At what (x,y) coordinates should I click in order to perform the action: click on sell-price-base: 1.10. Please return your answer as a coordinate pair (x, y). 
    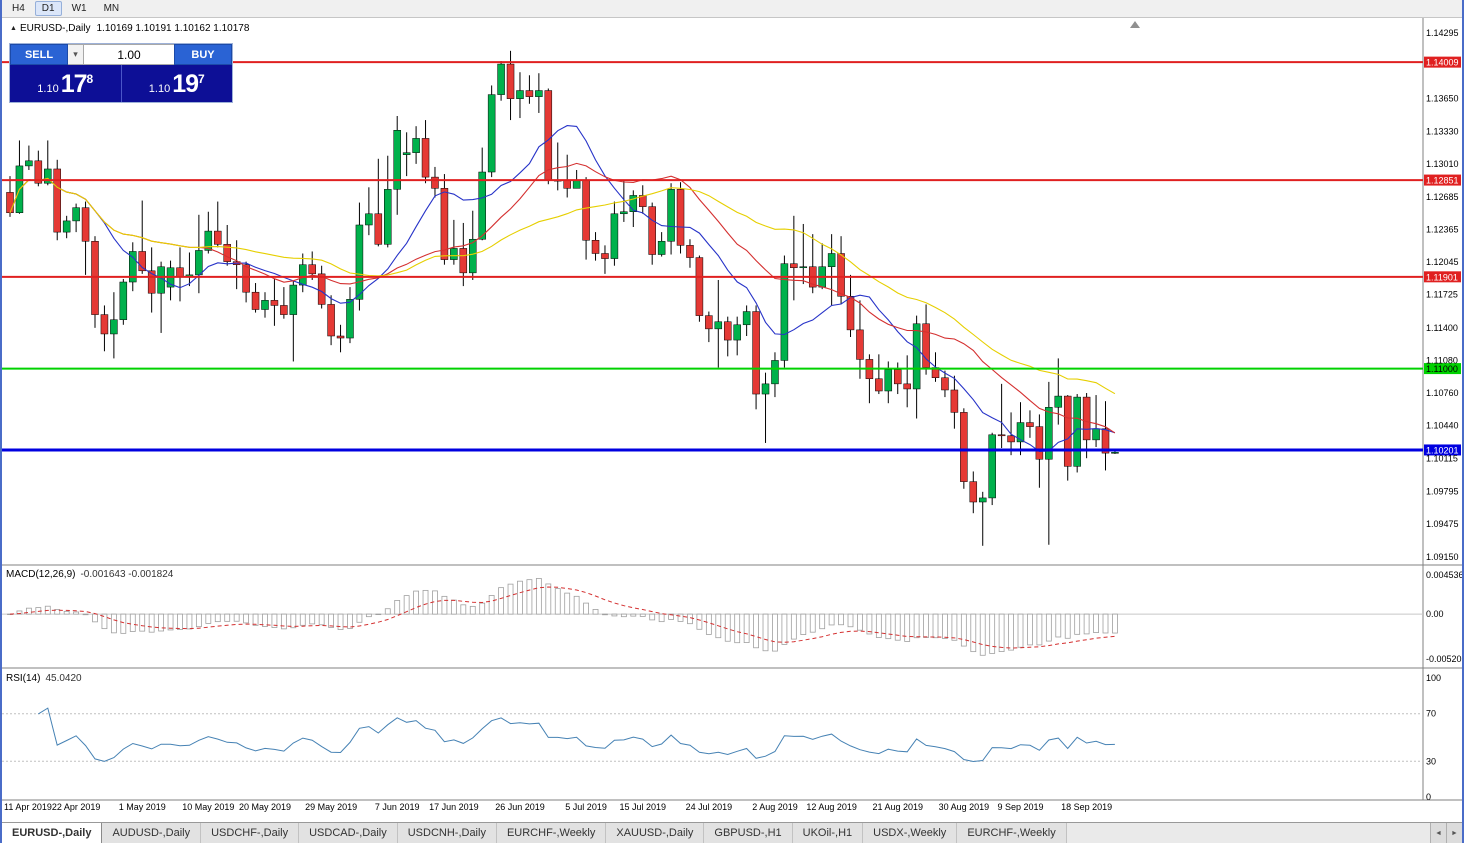
    Looking at the image, I should click on (48, 88).